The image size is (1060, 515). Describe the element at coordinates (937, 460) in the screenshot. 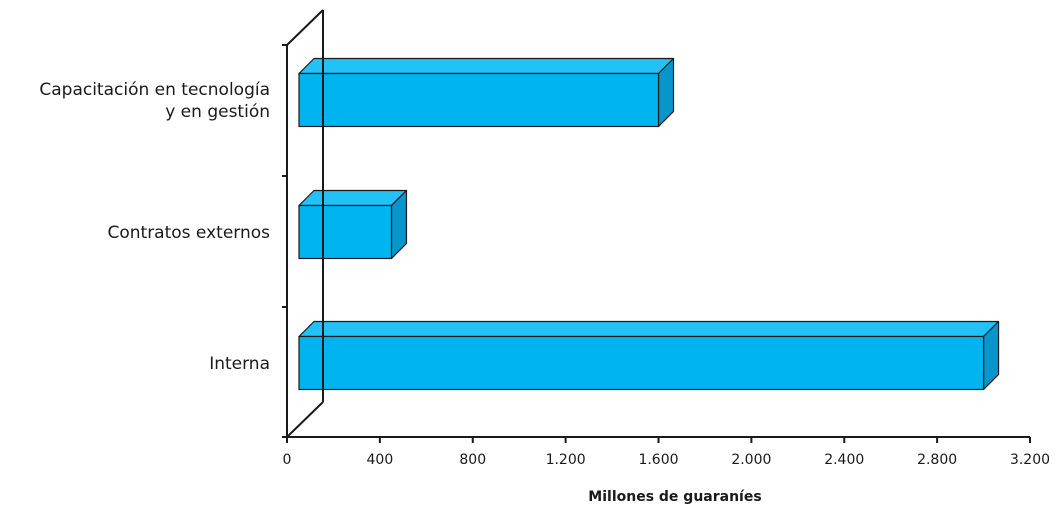

I see `x-tick-label: 2.800` at that location.